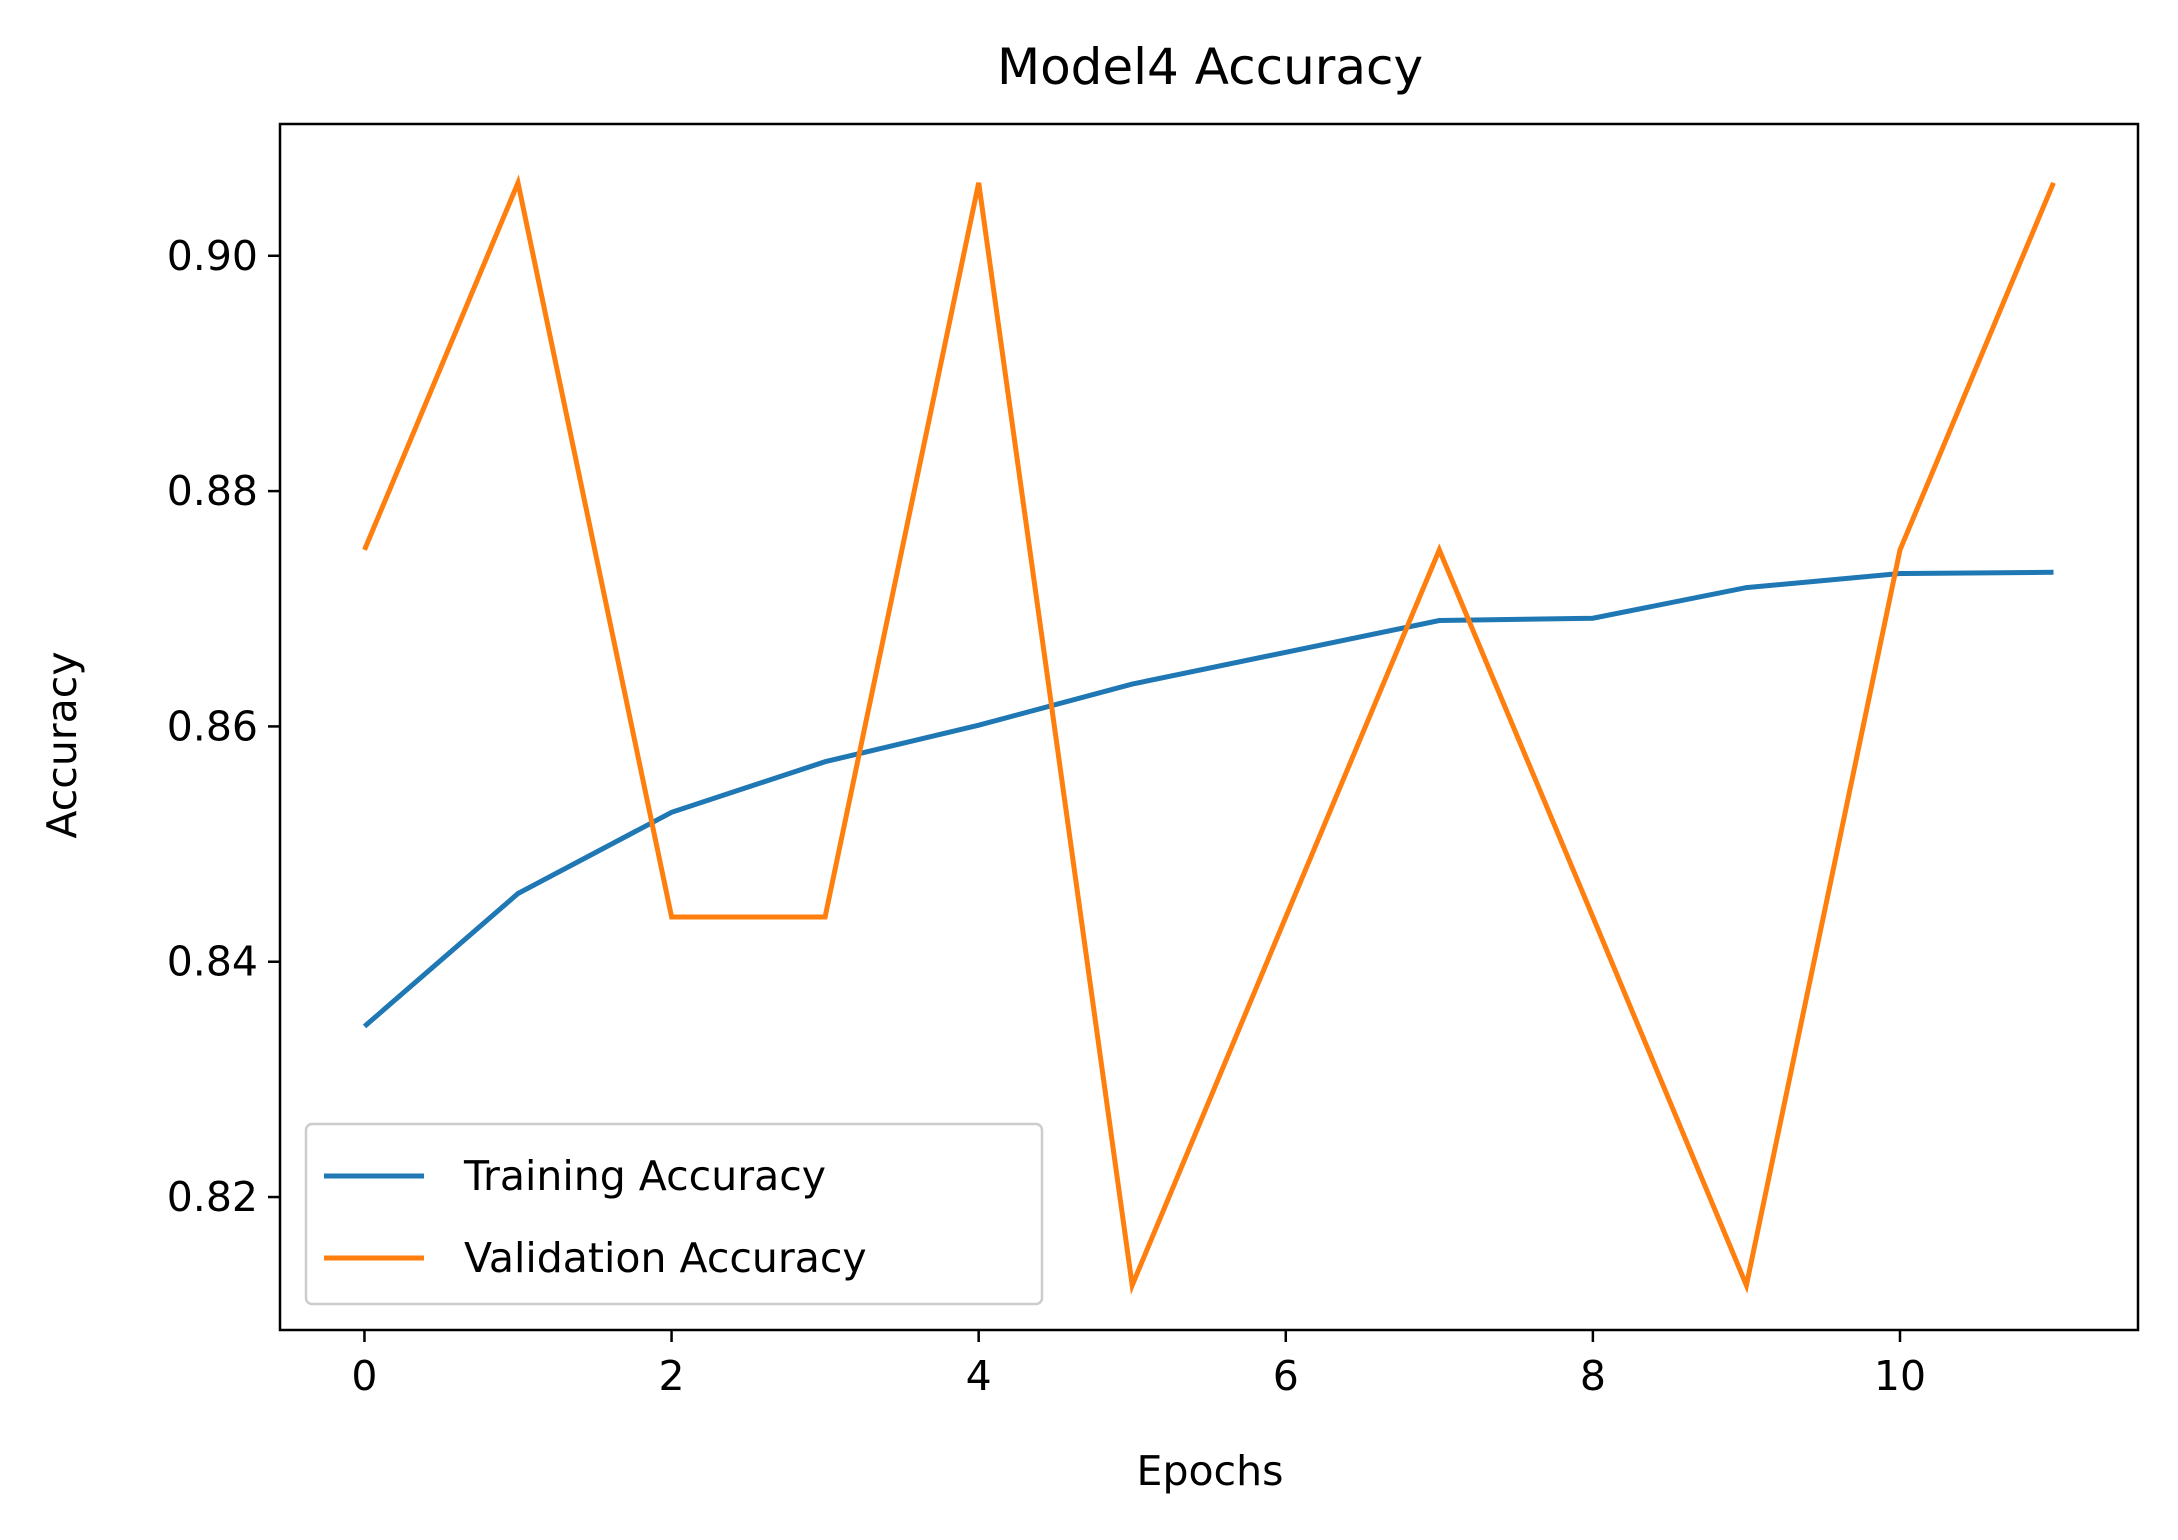 This screenshot has width=2178, height=1540. I want to click on legend-box, so click(674, 1214).